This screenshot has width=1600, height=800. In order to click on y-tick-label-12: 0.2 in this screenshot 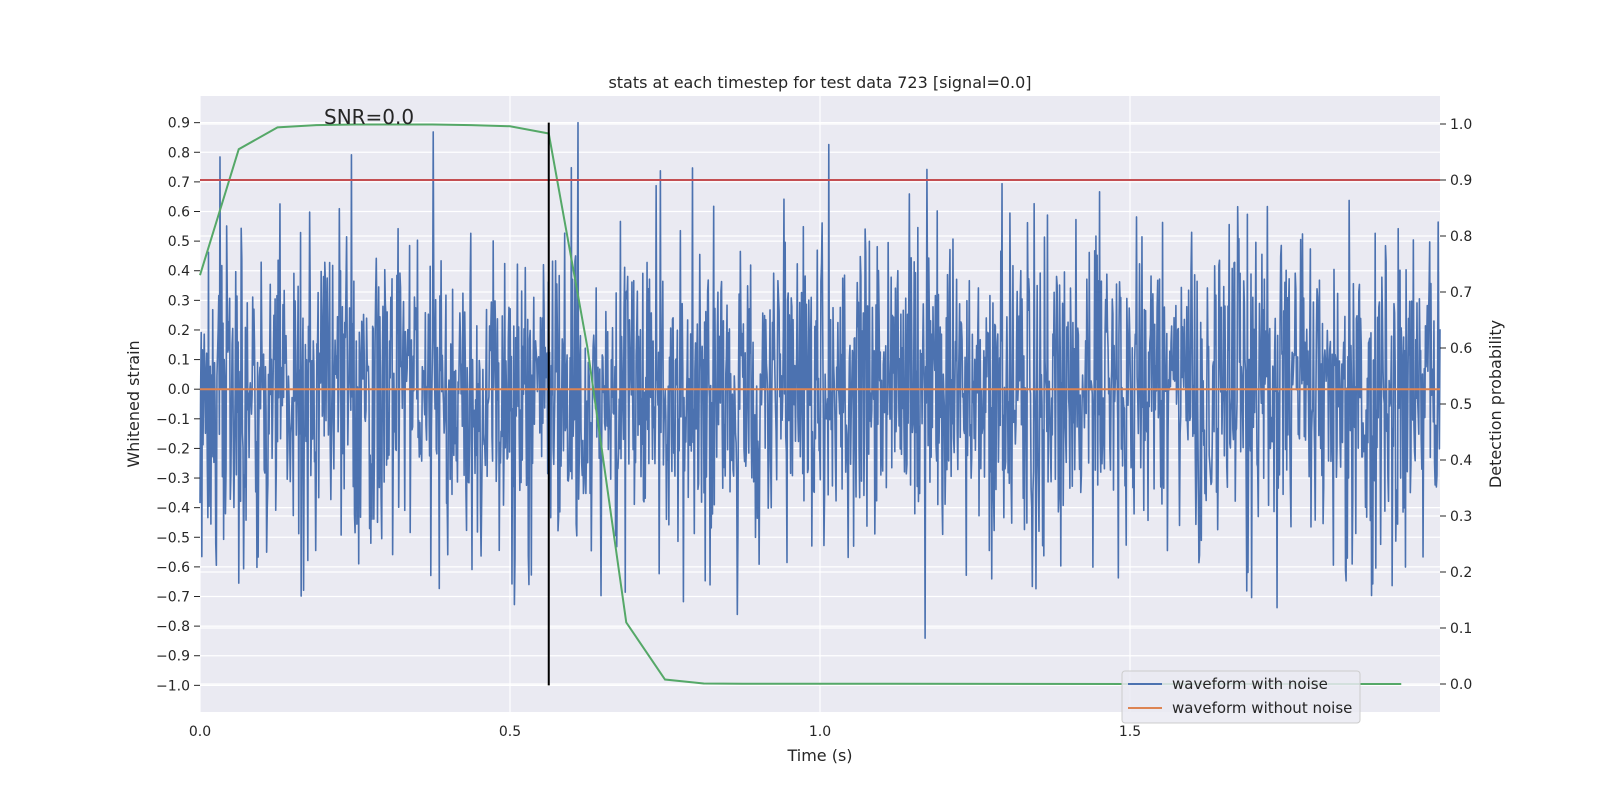, I will do `click(179, 331)`.